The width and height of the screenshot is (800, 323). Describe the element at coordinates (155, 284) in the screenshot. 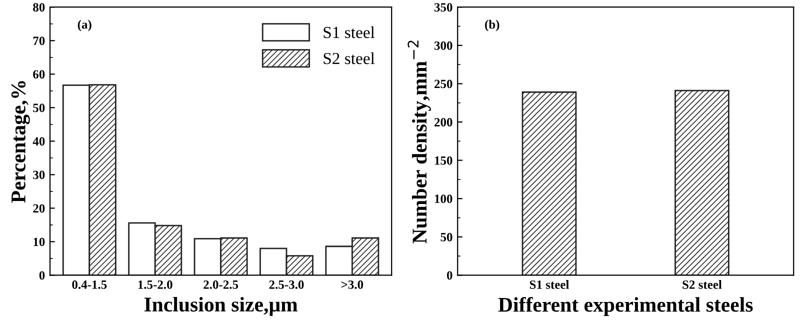

I see `x-tick-label: 1.5-2.0` at that location.